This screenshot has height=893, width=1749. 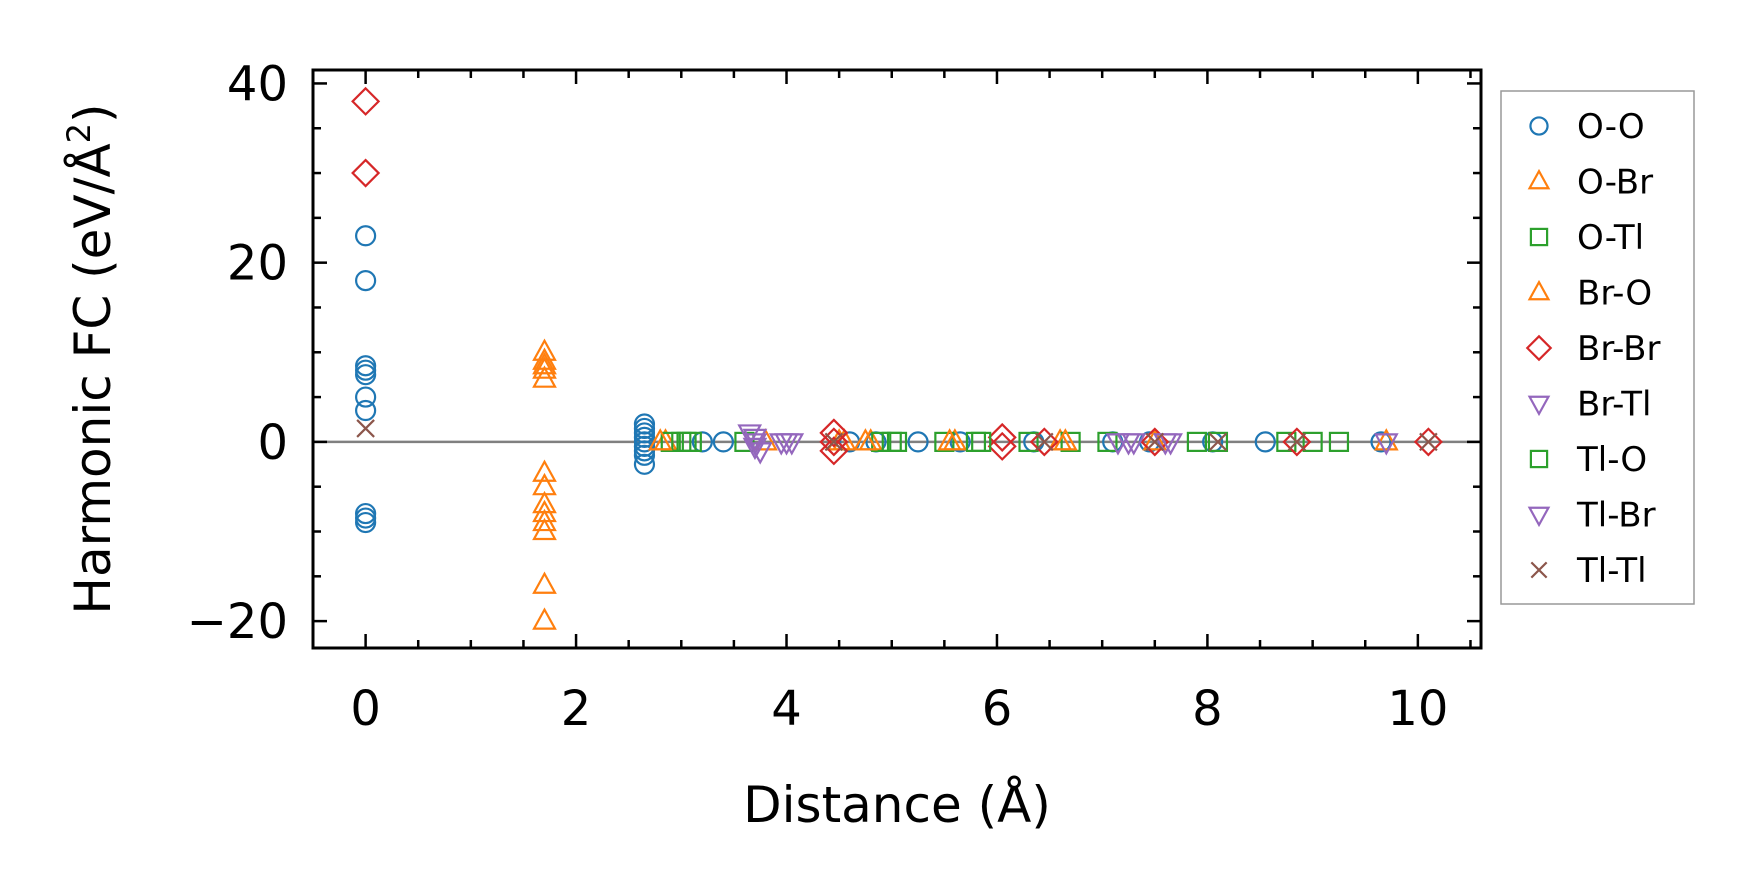 I want to click on legend-item: O-Br, so click(x=1590, y=183).